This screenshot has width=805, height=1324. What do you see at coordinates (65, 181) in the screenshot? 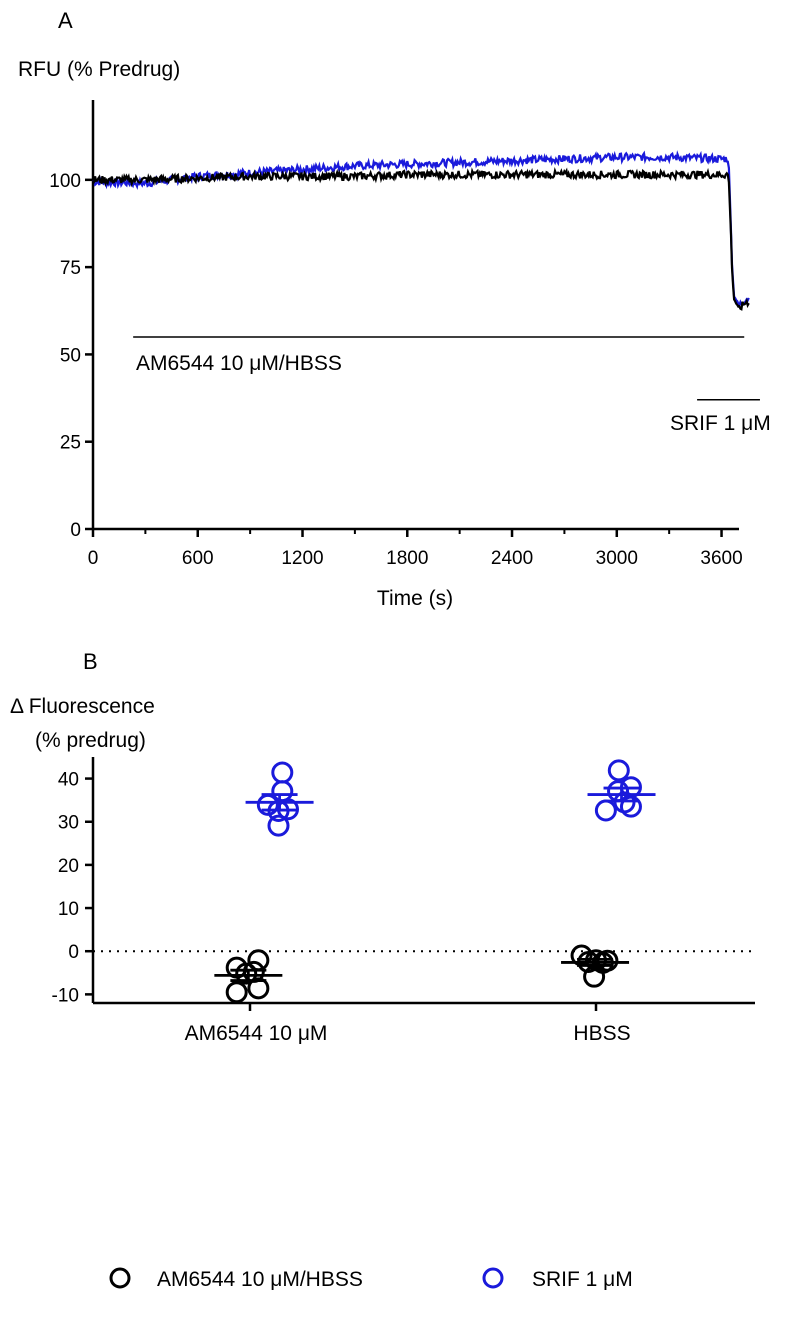
I see `panel-a-y-tick-label: 100` at bounding box center [65, 181].